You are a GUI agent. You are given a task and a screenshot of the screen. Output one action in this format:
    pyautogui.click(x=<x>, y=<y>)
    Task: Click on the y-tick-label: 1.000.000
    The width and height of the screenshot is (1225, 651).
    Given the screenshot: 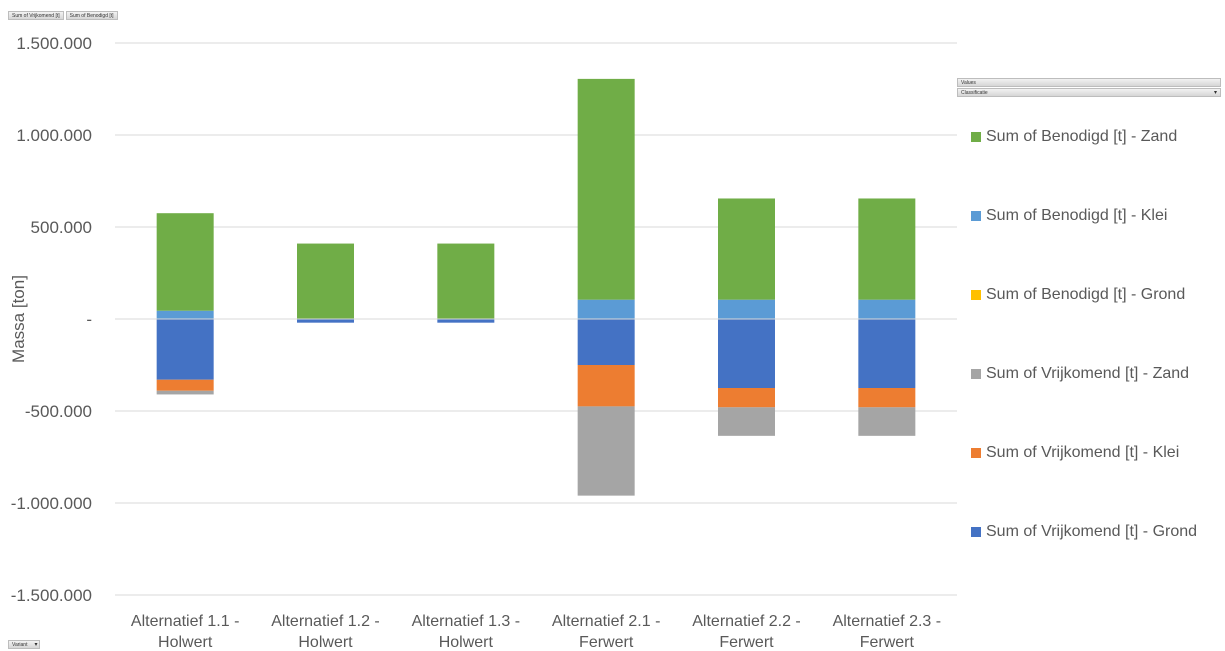 What is the action you would take?
    pyautogui.click(x=54, y=135)
    